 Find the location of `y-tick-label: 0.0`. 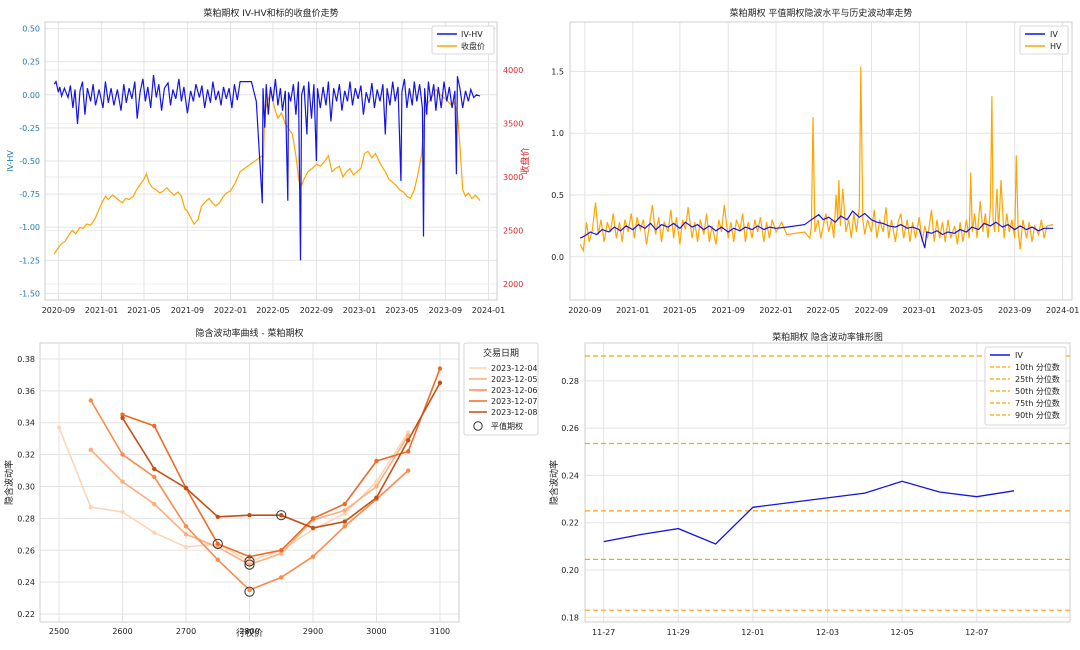

y-tick-label: 0.0 is located at coordinates (557, 257).